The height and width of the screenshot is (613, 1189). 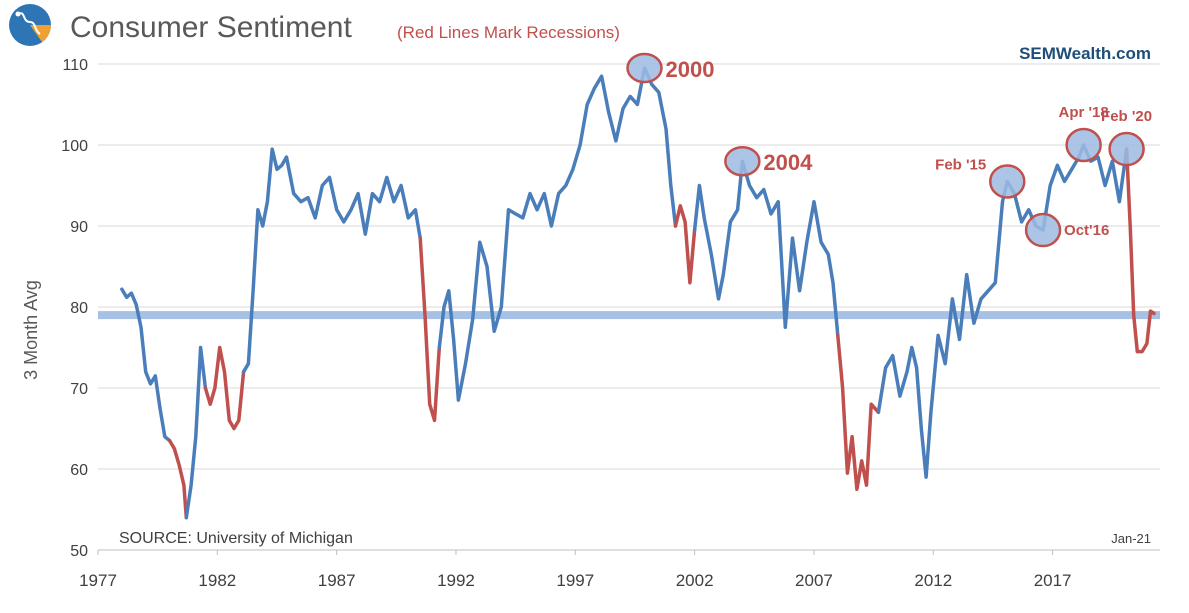 What do you see at coordinates (1131, 538) in the screenshot?
I see `date-label: Jan-21` at bounding box center [1131, 538].